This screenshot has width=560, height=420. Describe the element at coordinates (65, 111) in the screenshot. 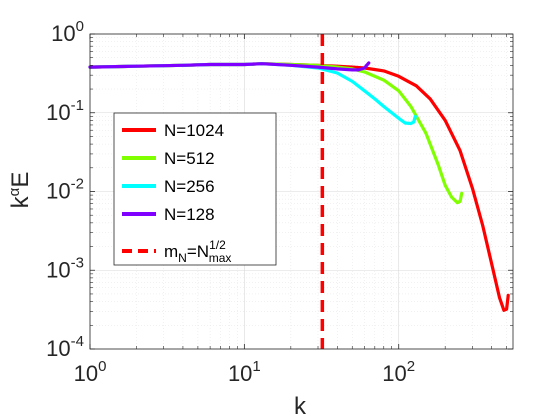

I see `y-tick-label: 10⁻¹` at that location.